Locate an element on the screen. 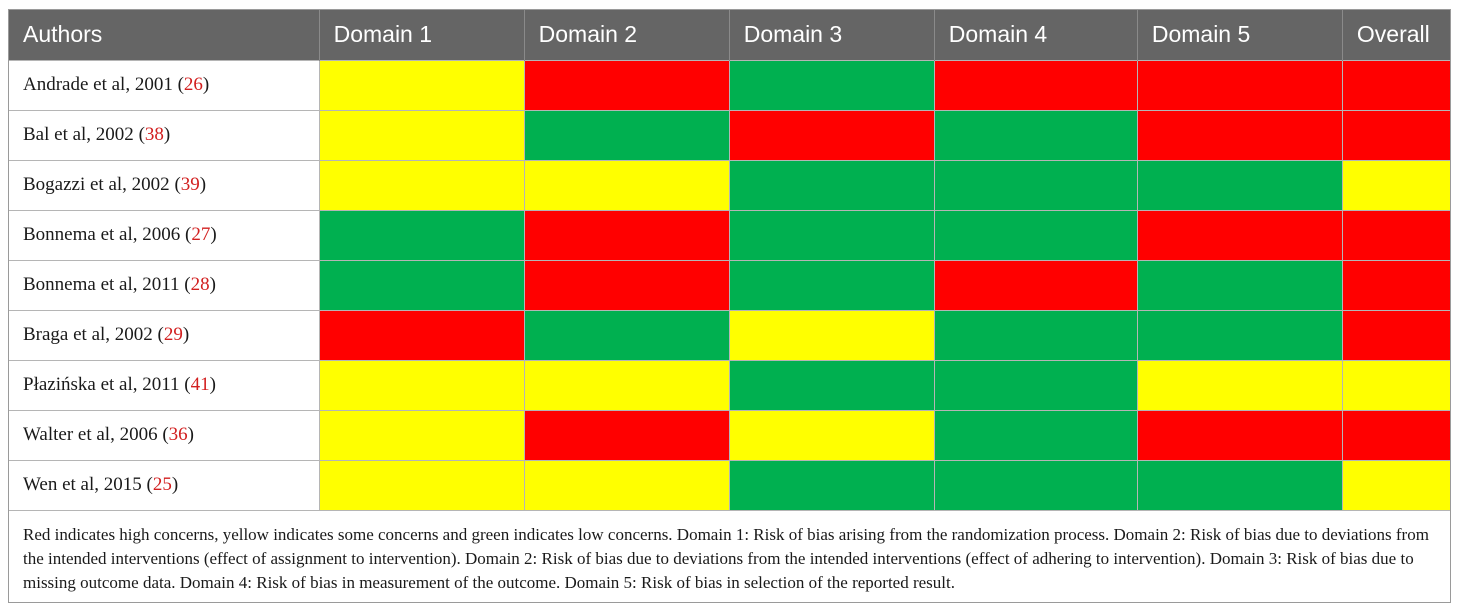 The height and width of the screenshot is (611, 1460). reference-link: 29 is located at coordinates (173, 334).